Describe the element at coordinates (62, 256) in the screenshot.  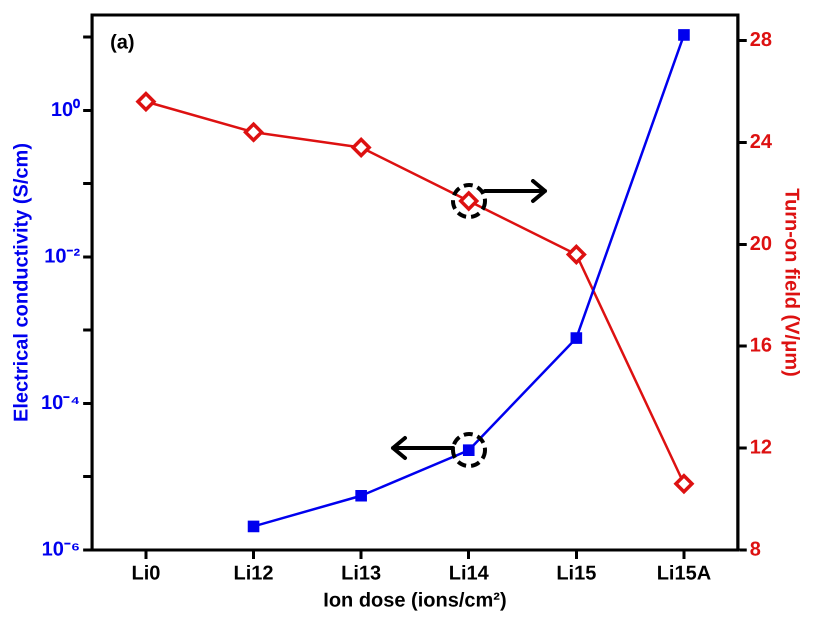
I see `y-tick-label: 10⁻²` at that location.